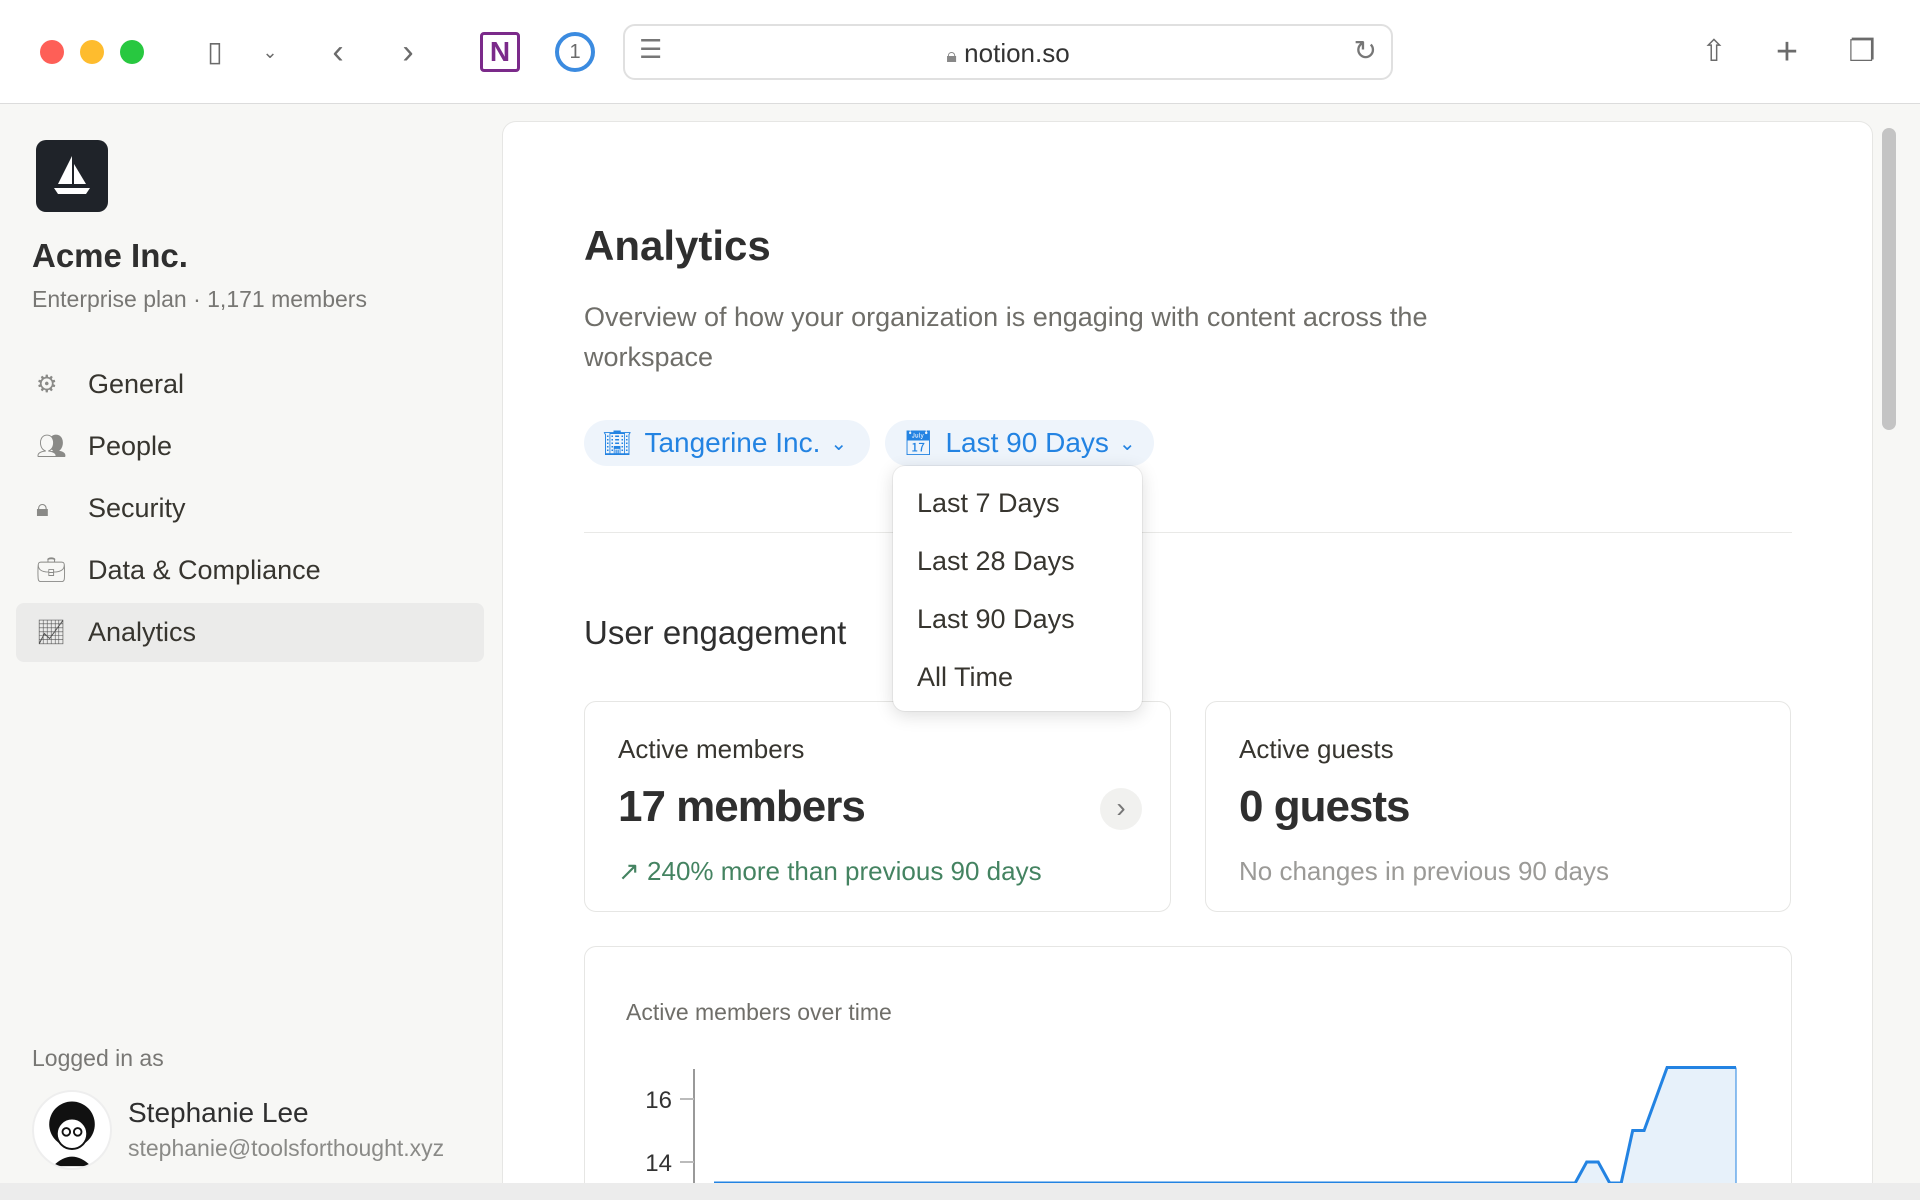 This screenshot has height=1200, width=1920. Describe the element at coordinates (651, 49) in the screenshot. I see `reader-icon: ☰` at that location.